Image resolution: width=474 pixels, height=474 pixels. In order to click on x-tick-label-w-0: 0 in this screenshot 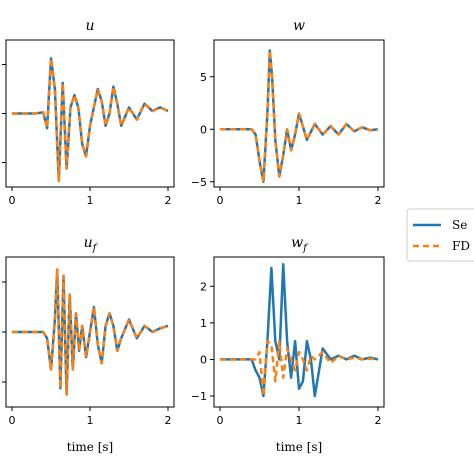, I will do `click(220, 200)`.